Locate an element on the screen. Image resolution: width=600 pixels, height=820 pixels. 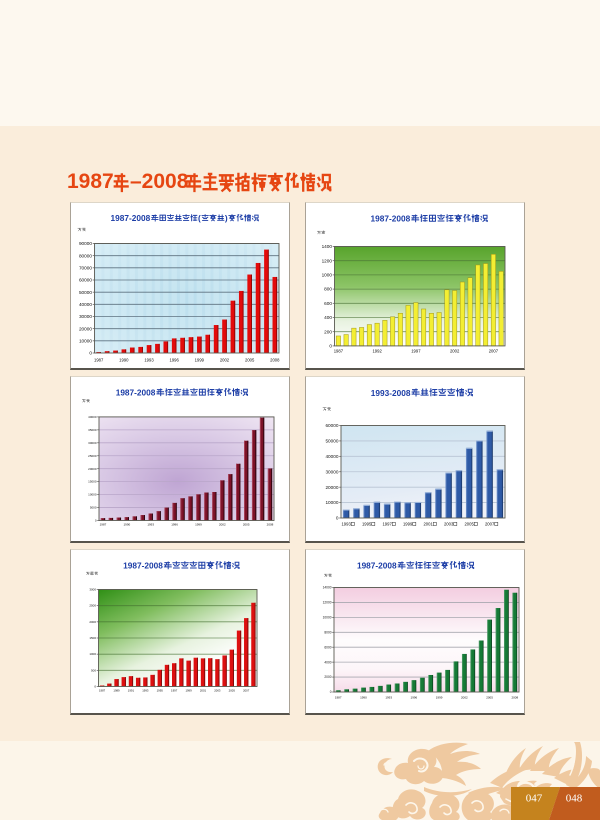
svg-text: 3000 is located at coordinates (92, 590).